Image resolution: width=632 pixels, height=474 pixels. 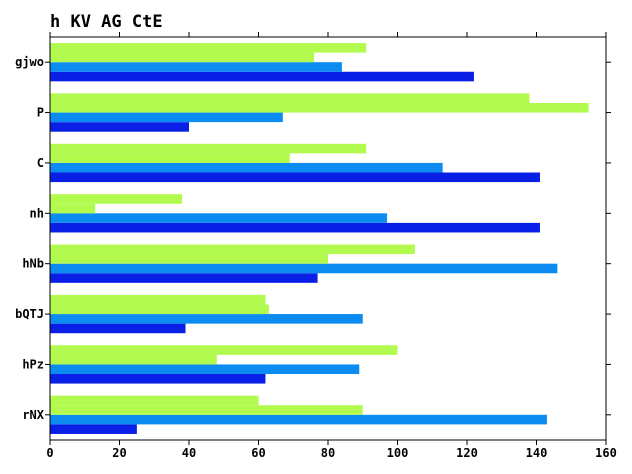 What do you see at coordinates (29, 62) in the screenshot?
I see `y-tick-label: gjwo` at bounding box center [29, 62].